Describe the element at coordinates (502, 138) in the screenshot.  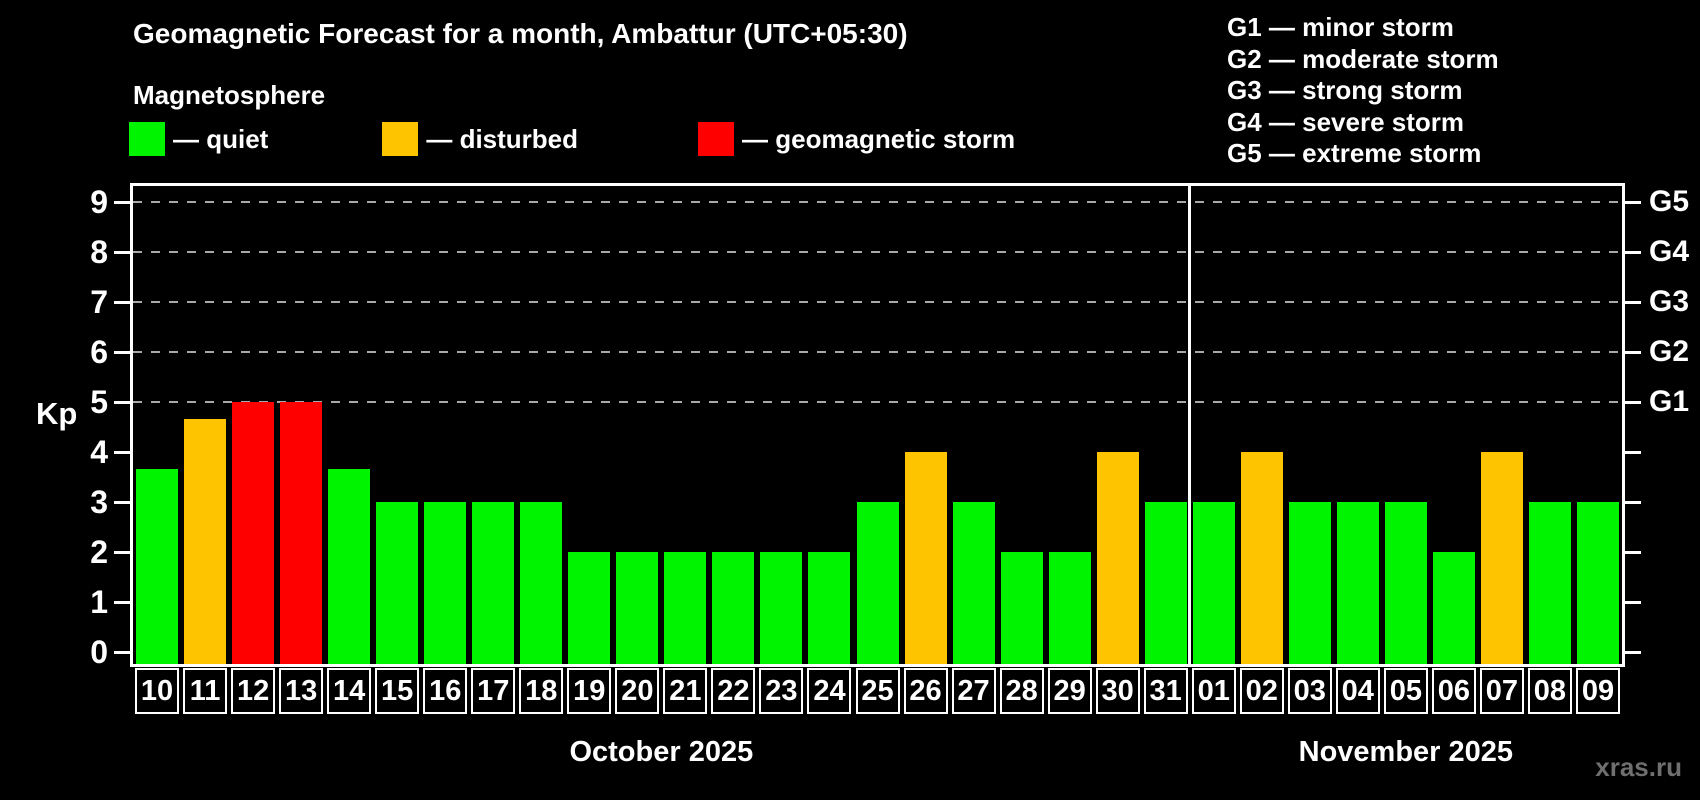
I see `legend-label-disturbed: — disturbed` at that location.